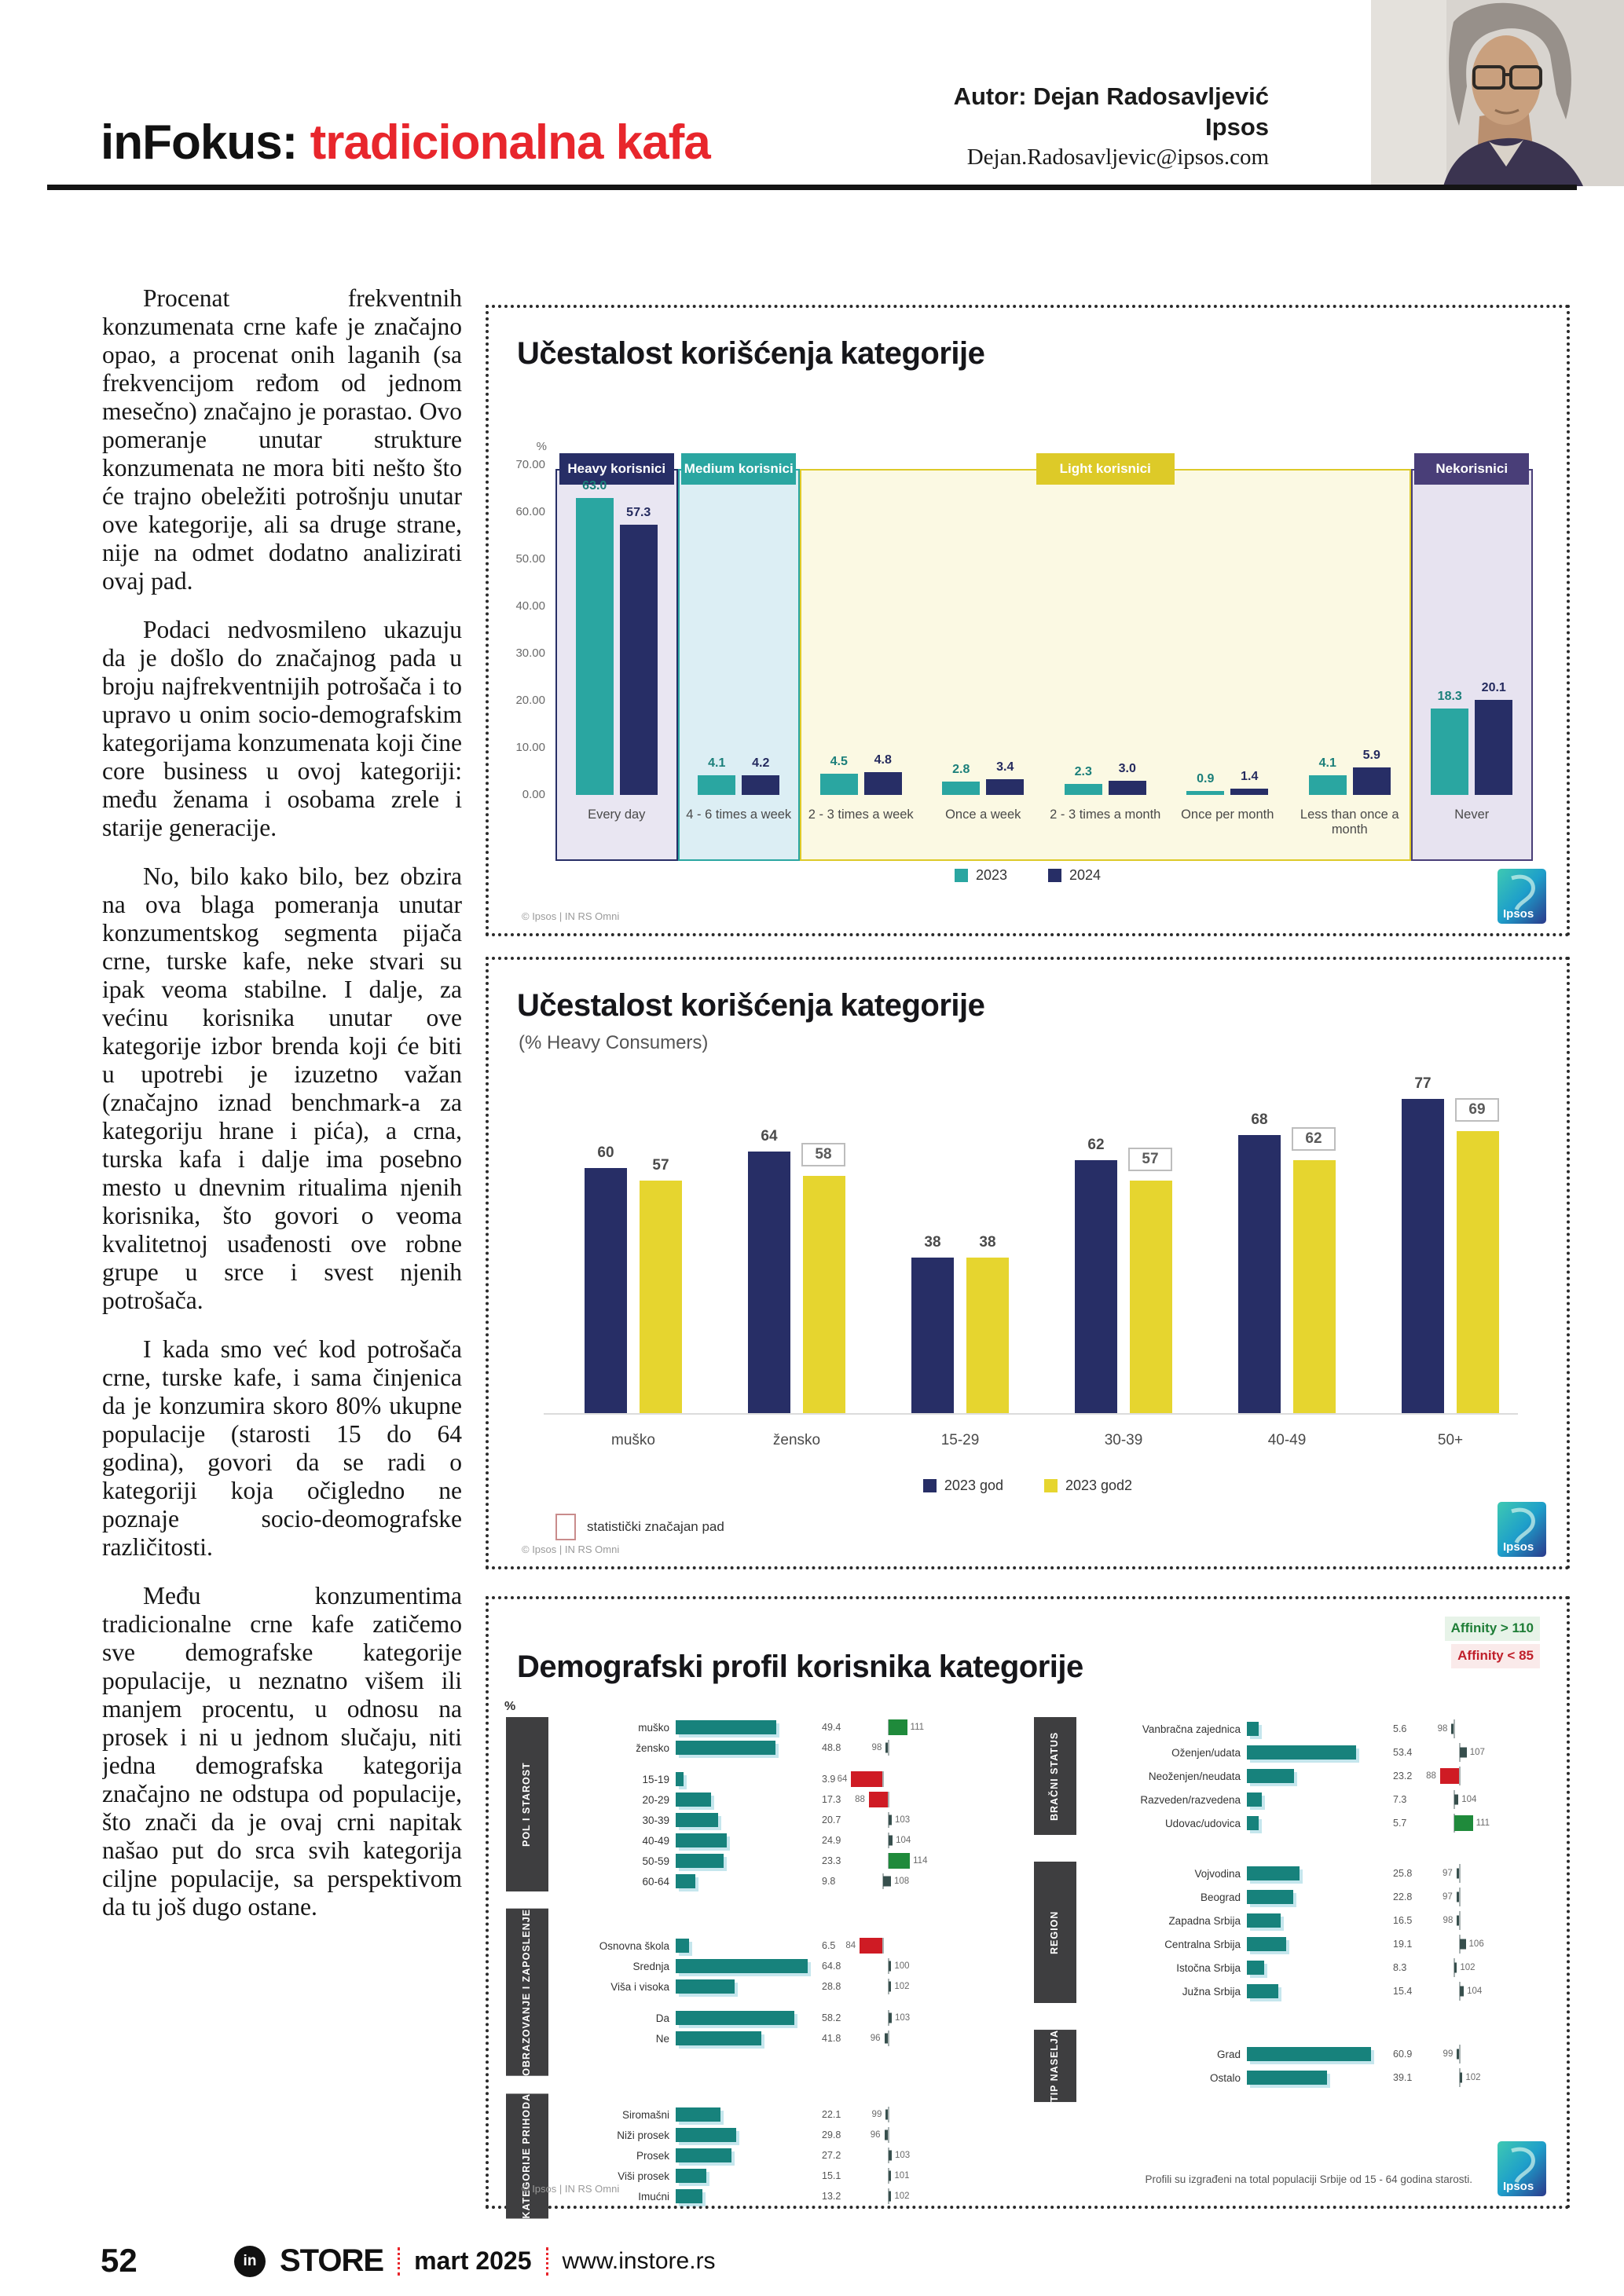  What do you see at coordinates (199, 142) in the screenshot?
I see `page-title-prefix: inFokus:` at bounding box center [199, 142].